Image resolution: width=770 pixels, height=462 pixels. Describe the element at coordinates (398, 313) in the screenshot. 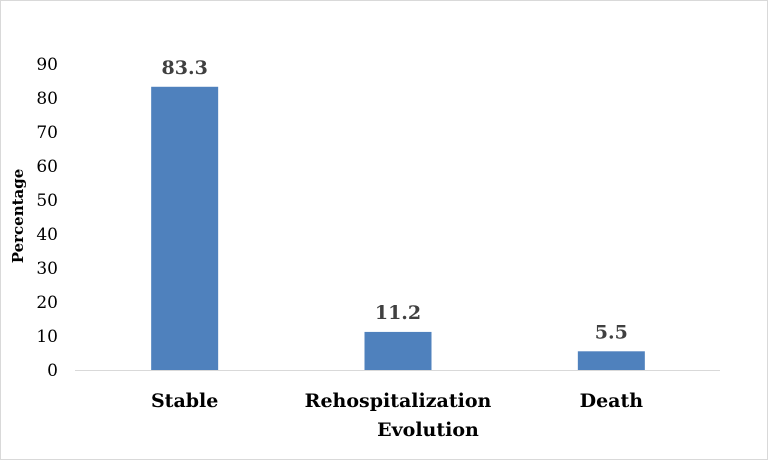

I see `data-label: 11.2` at that location.